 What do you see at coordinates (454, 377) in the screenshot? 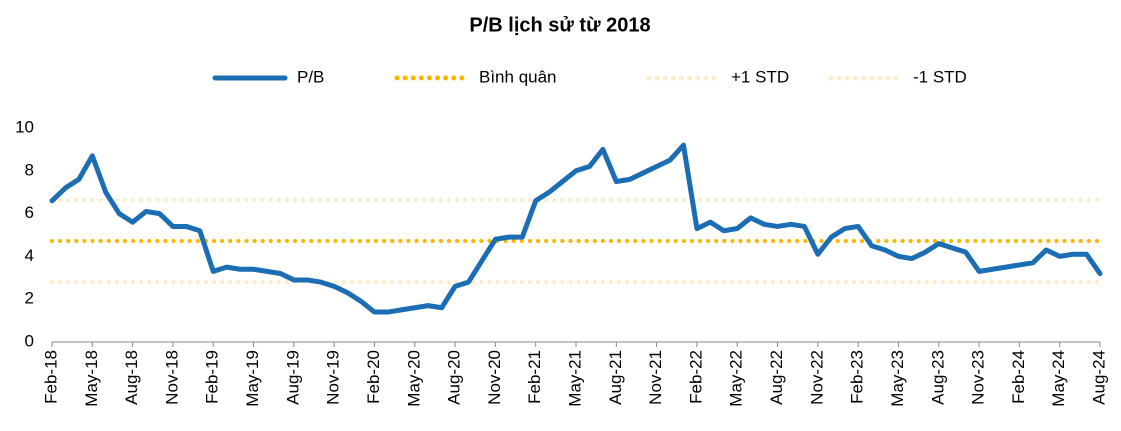
I see `x-tick-label: Aug-20` at bounding box center [454, 377].